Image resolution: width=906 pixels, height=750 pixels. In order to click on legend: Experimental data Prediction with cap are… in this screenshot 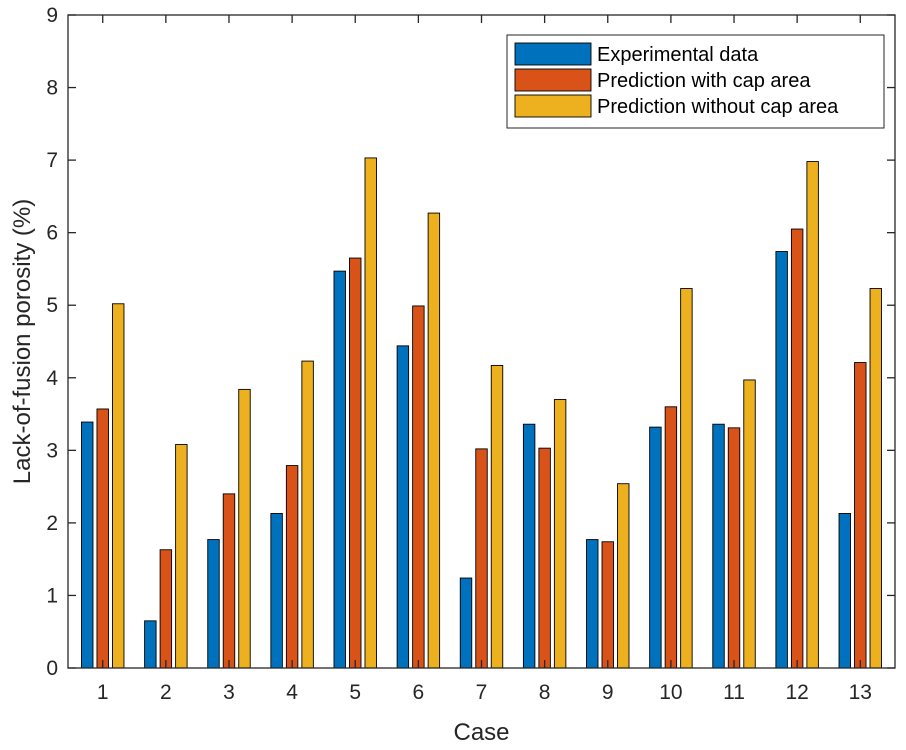, I will do `click(695, 81)`.